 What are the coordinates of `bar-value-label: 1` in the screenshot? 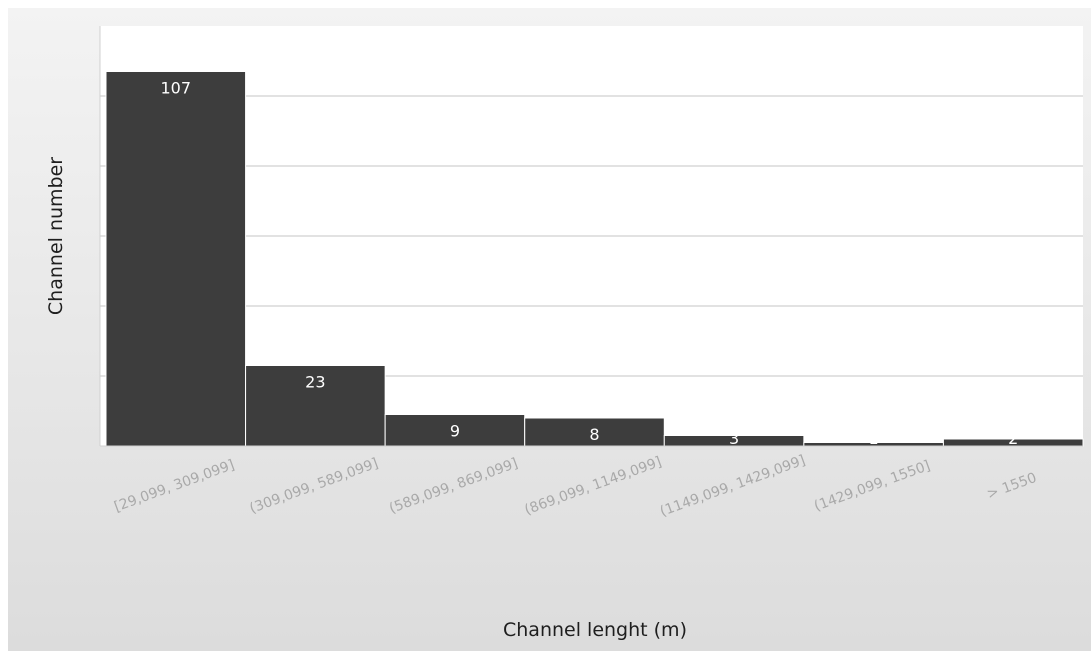 It's located at (874, 438).